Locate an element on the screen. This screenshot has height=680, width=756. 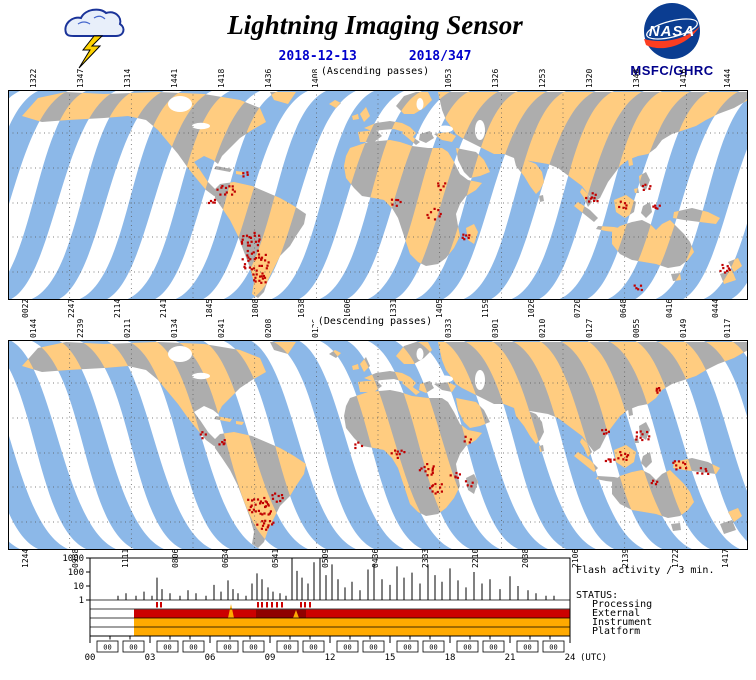
status-row-label-external: External is located at coordinates (616, 613).